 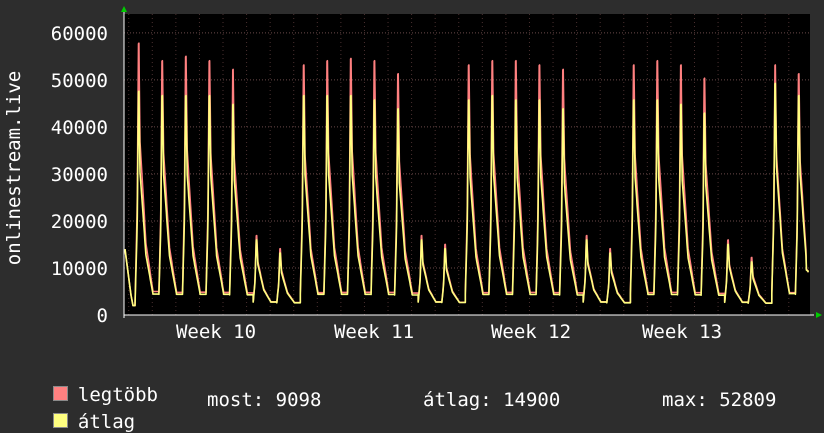 I want to click on y-tick-label: 40000, so click(x=79, y=128).